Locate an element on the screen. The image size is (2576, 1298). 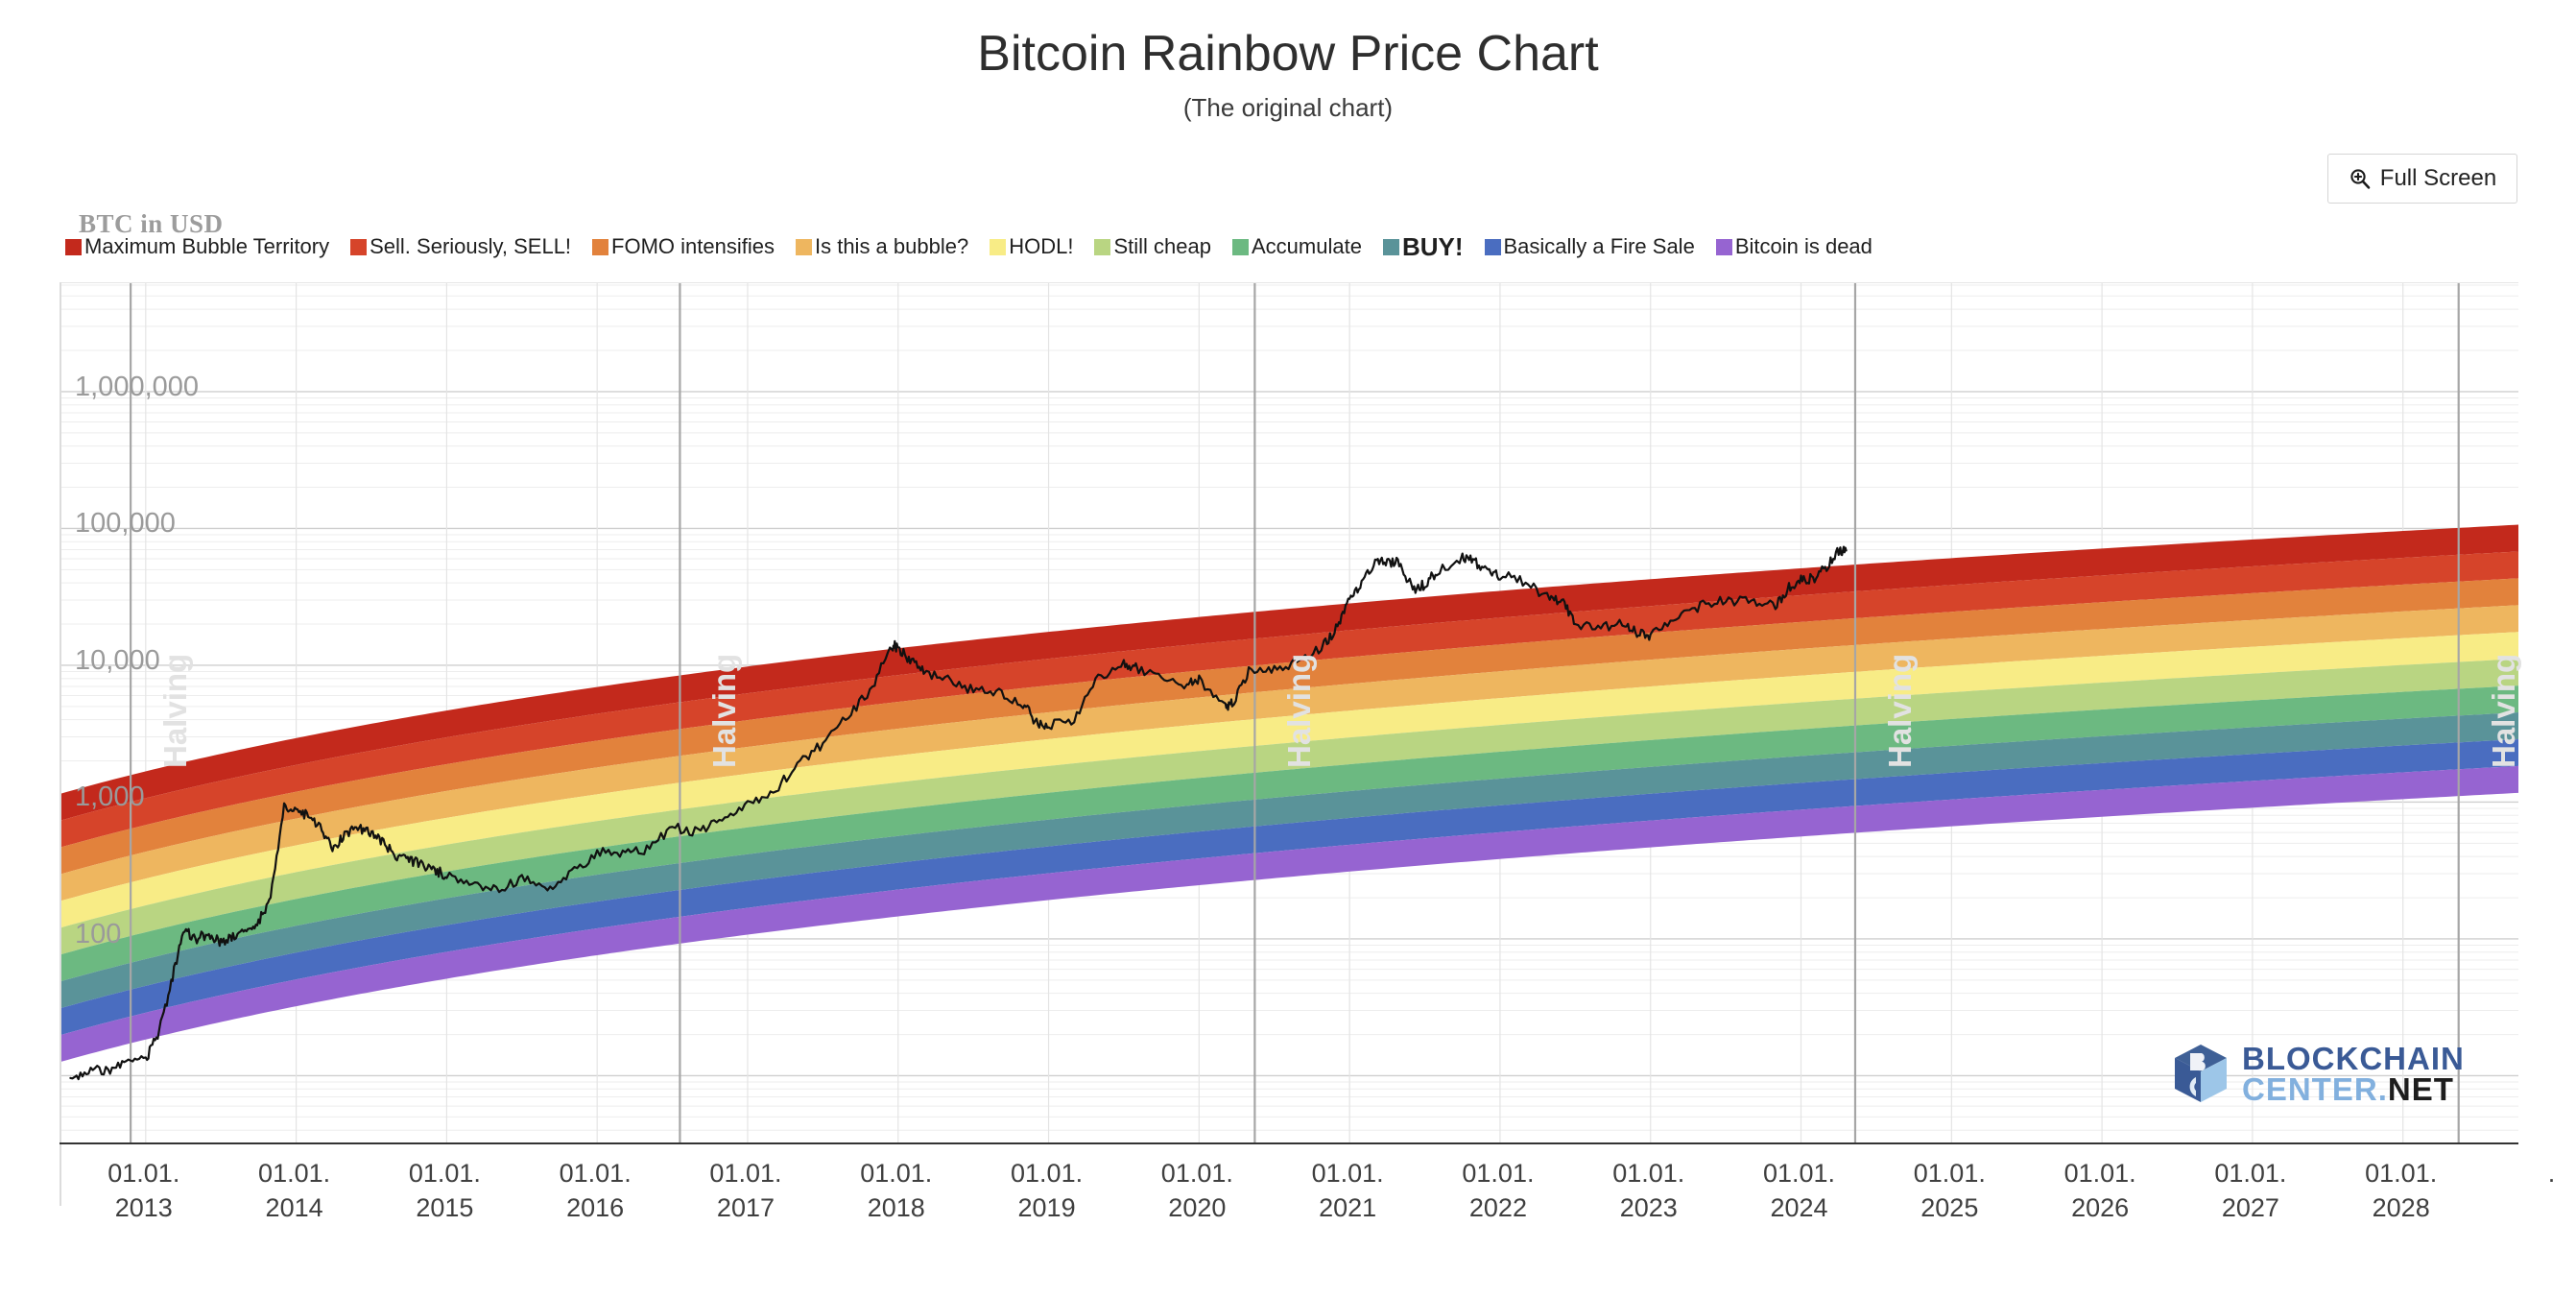
legend-label-4: HODL! is located at coordinates (1041, 246).